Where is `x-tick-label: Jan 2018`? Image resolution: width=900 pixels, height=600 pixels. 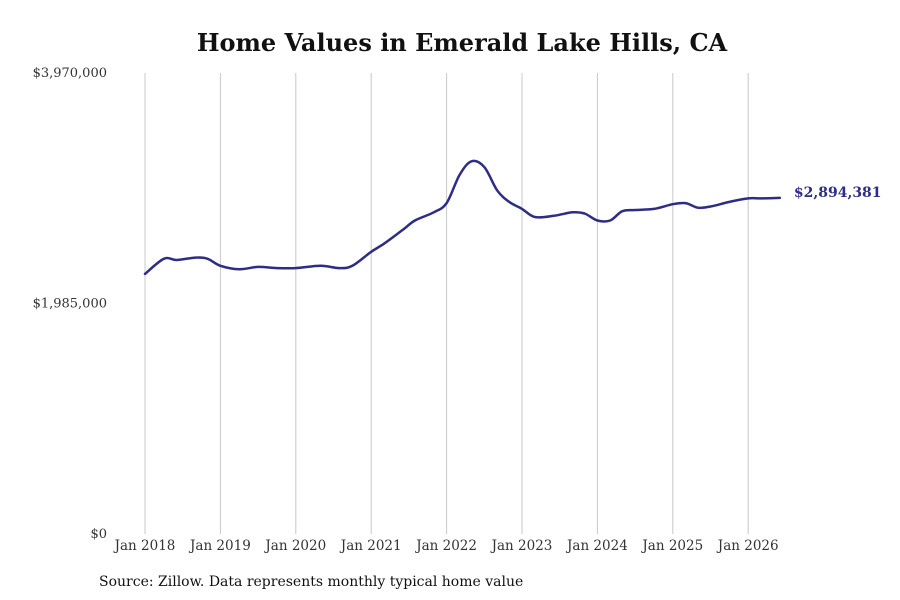 x-tick-label: Jan 2018 is located at coordinates (144, 546).